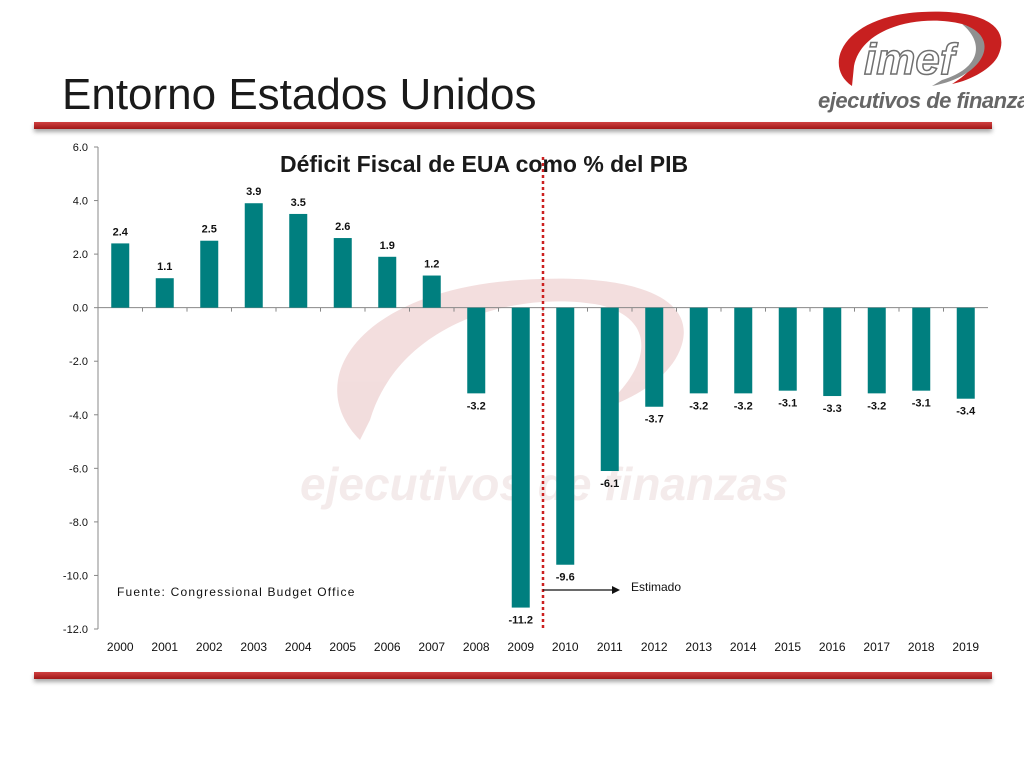 Image resolution: width=1024 pixels, height=768 pixels. I want to click on bottom-divider-rule, so click(513, 675).